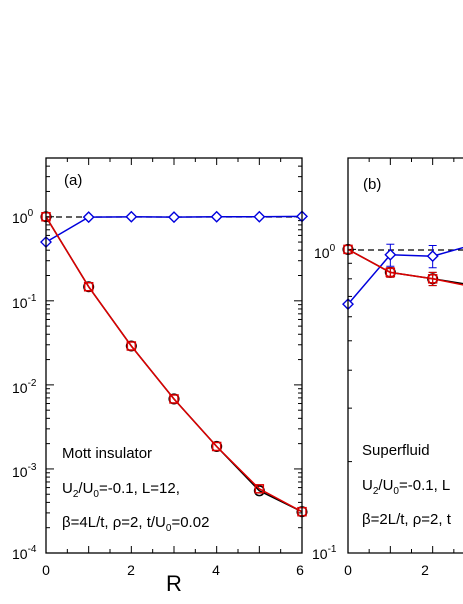 The width and height of the screenshot is (463, 604). I want to click on panel-b-series-2-line, so click(405, 267).